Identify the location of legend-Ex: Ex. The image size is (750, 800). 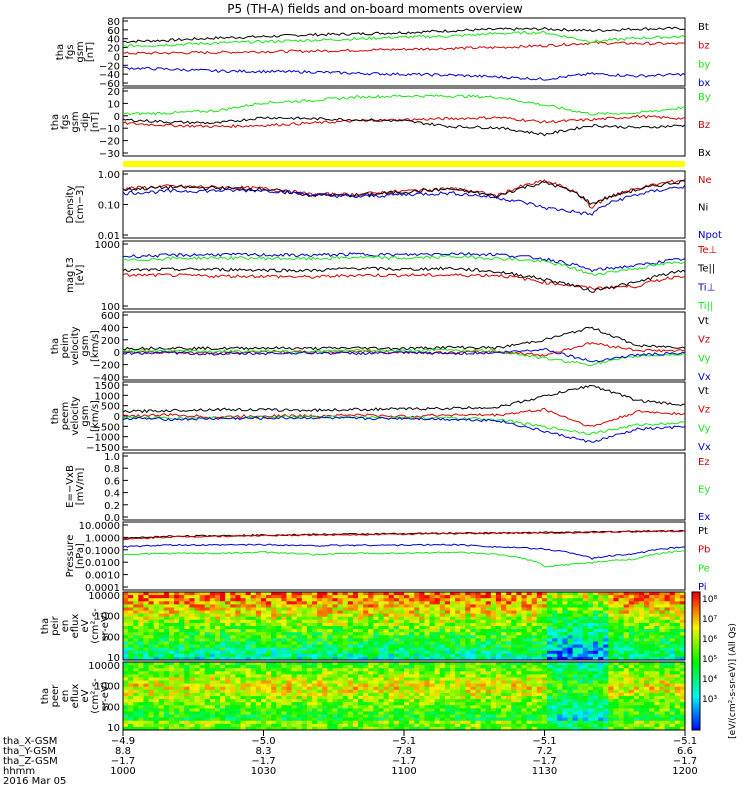
(704, 517).